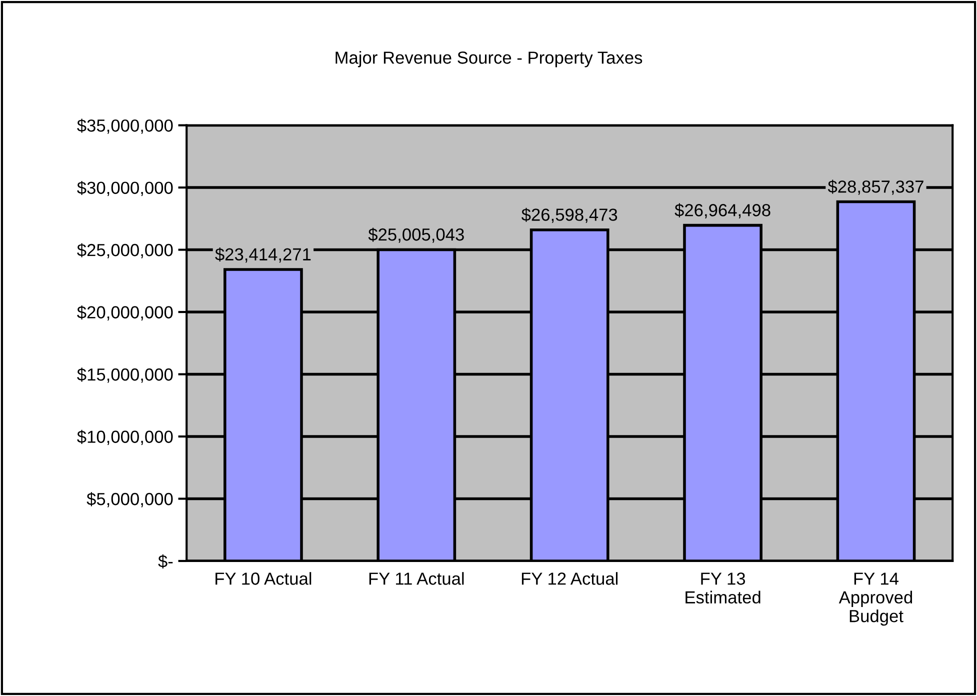 This screenshot has height=696, width=977. Describe the element at coordinates (876, 187) in the screenshot. I see `data-label: $28,857,337` at that location.